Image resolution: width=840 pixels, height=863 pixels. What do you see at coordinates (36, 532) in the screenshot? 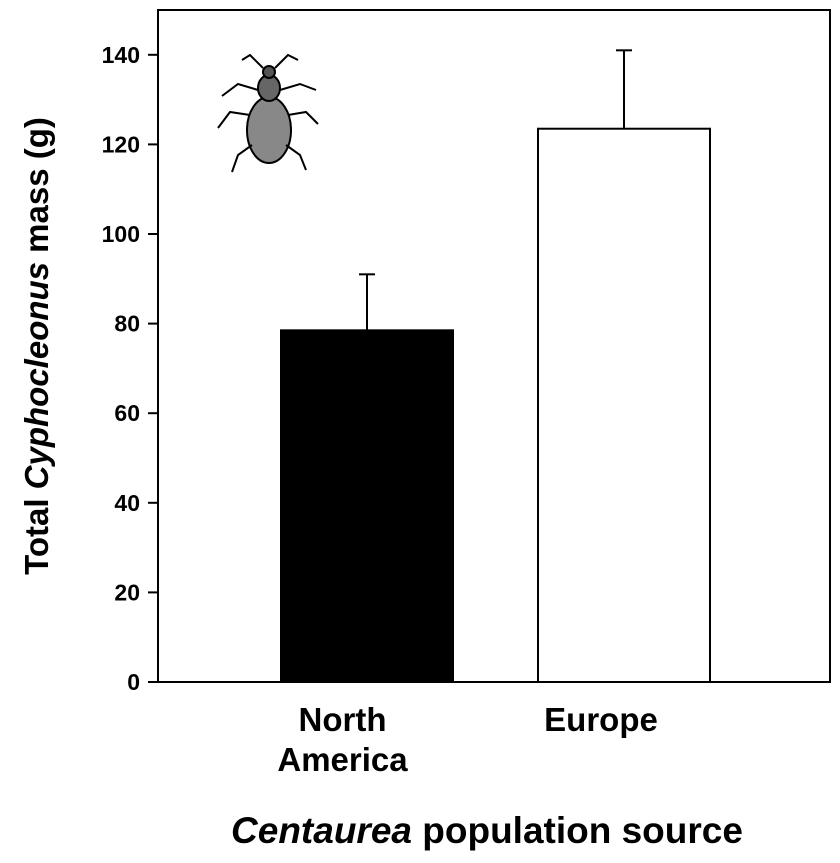
I see `y-axis-title-part: Total` at bounding box center [36, 532].